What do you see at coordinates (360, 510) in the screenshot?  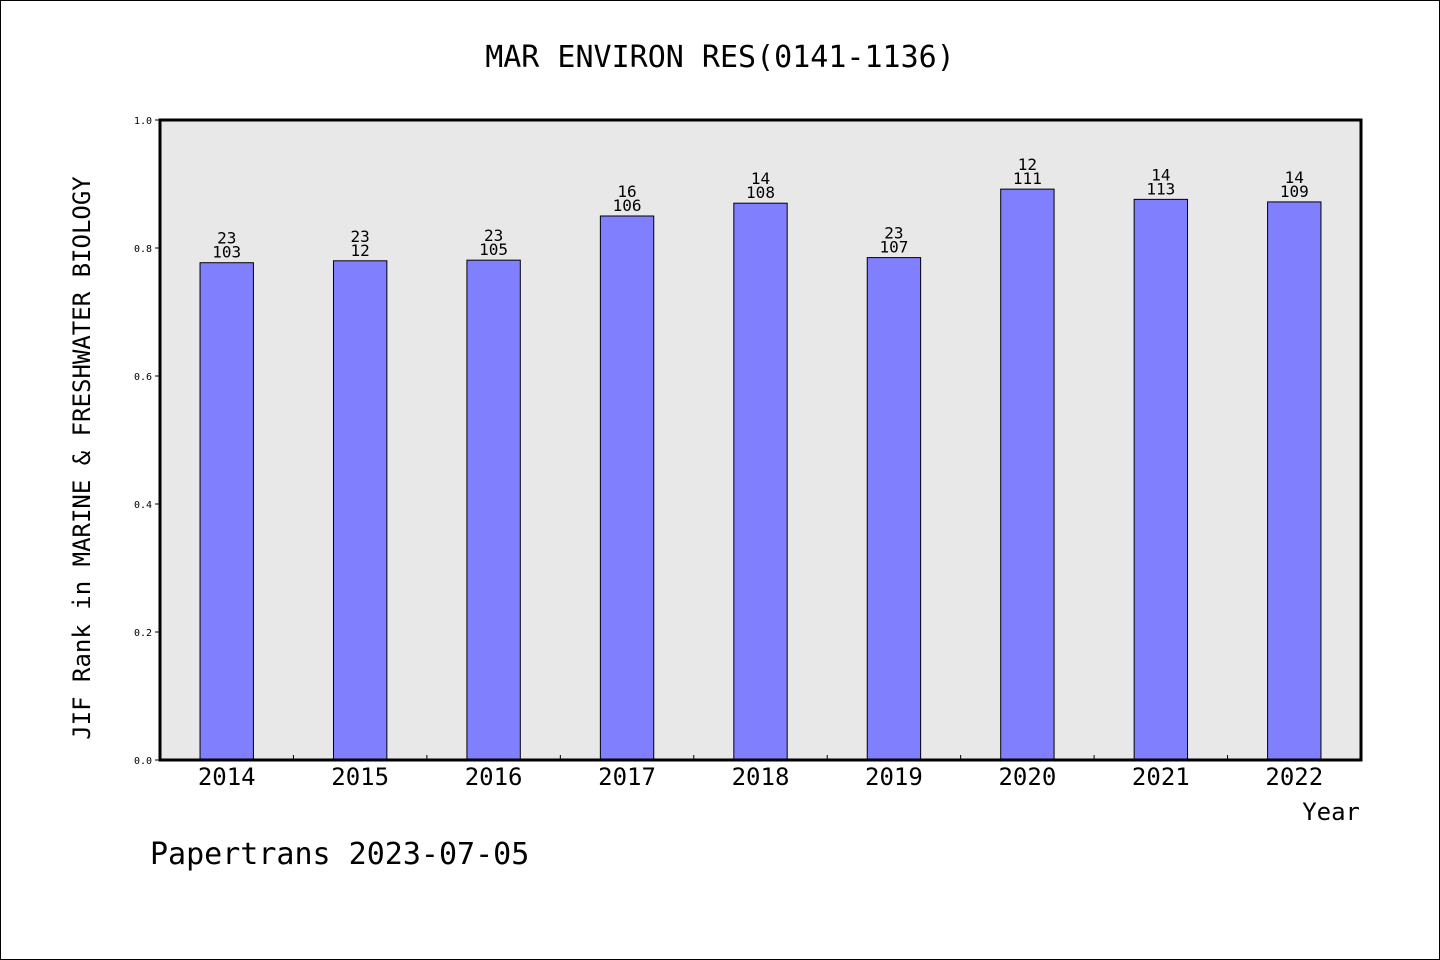 I see `bar-2015` at bounding box center [360, 510].